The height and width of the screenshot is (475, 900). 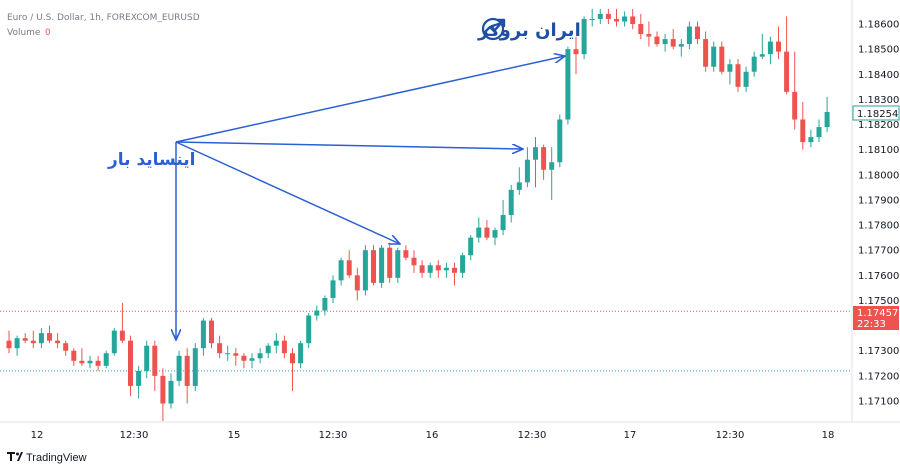 I want to click on last-close-value: 1.17457, so click(x=877, y=313).